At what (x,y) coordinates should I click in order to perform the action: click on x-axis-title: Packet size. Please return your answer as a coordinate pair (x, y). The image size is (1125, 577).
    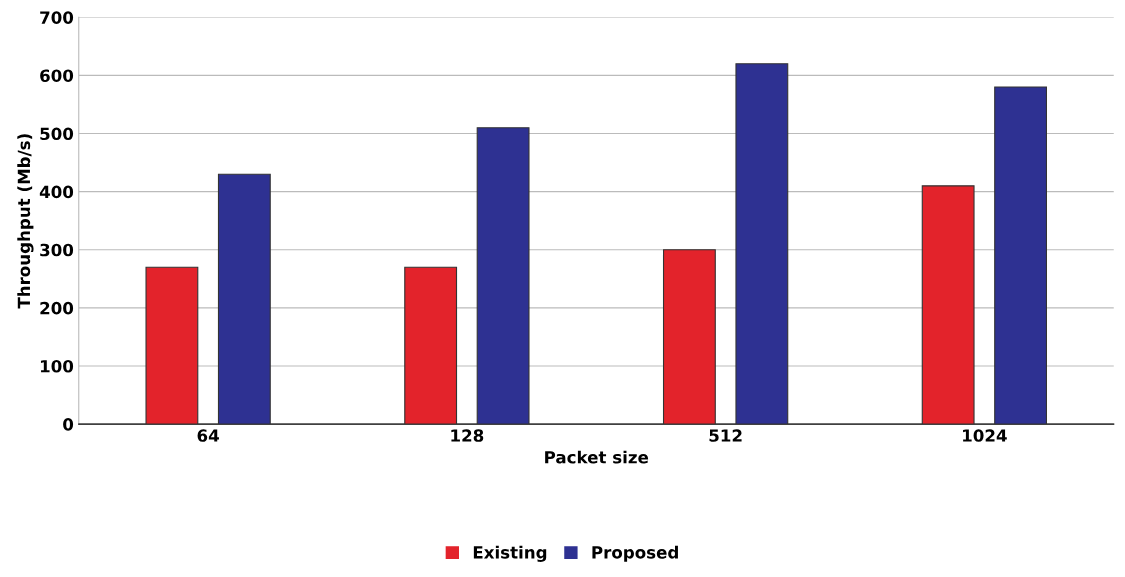
    Looking at the image, I should click on (597, 457).